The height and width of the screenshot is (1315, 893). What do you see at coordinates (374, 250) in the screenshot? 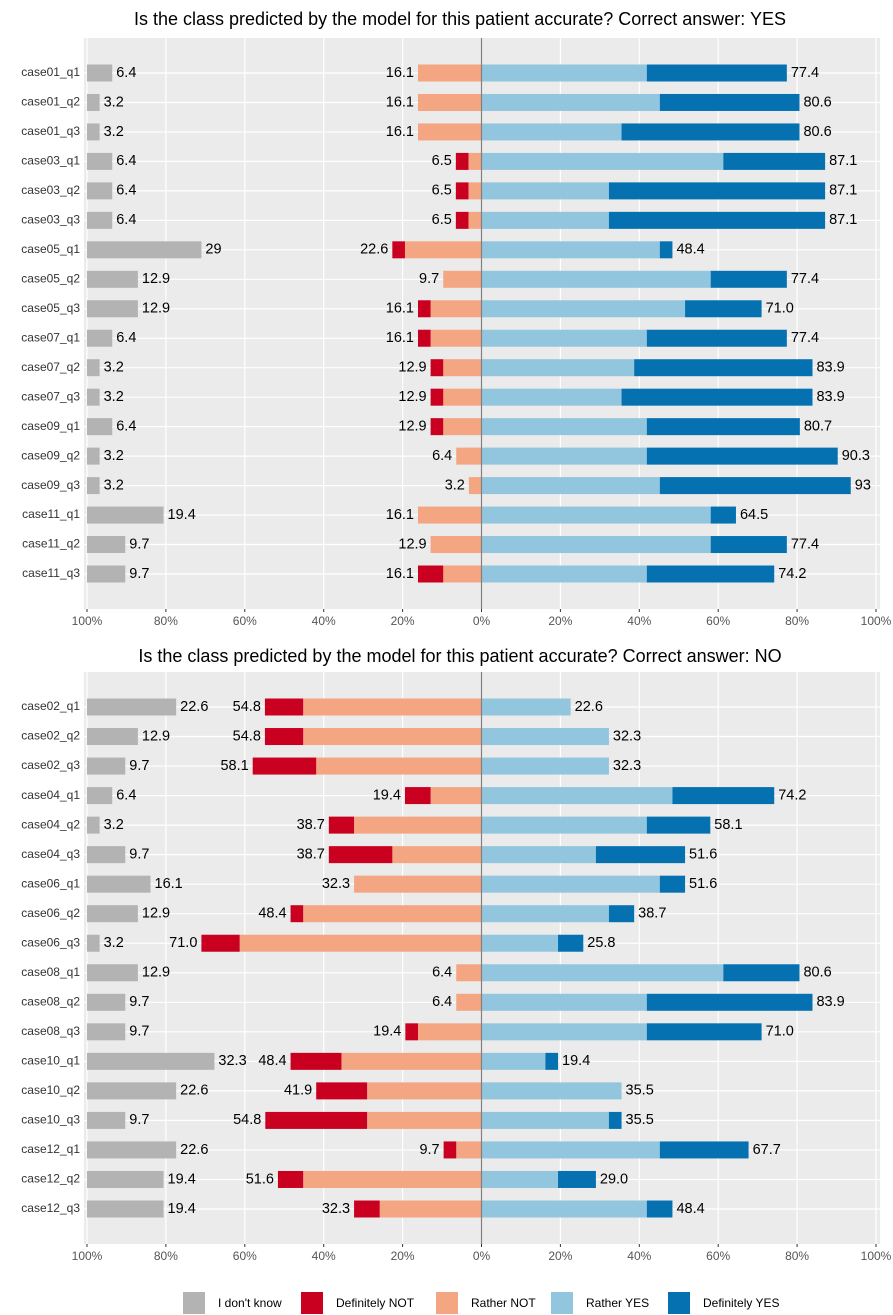
I see `negative-total-label: 22.6` at bounding box center [374, 250].